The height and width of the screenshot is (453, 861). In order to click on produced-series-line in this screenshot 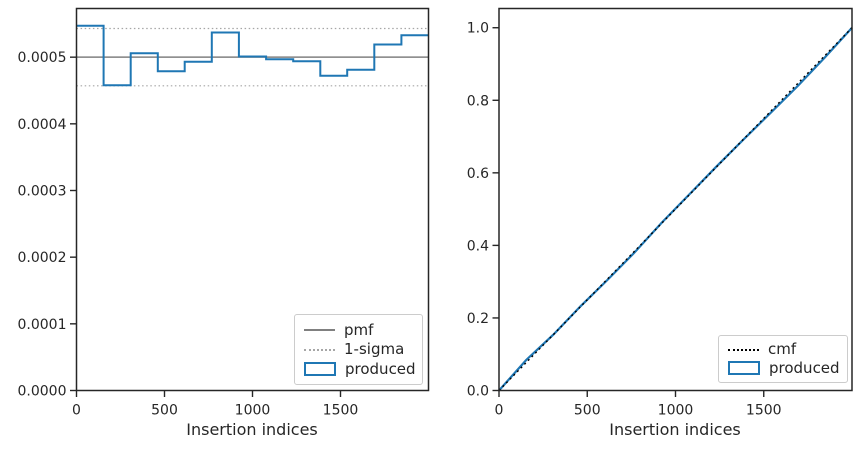, I will do `click(252, 55)`.